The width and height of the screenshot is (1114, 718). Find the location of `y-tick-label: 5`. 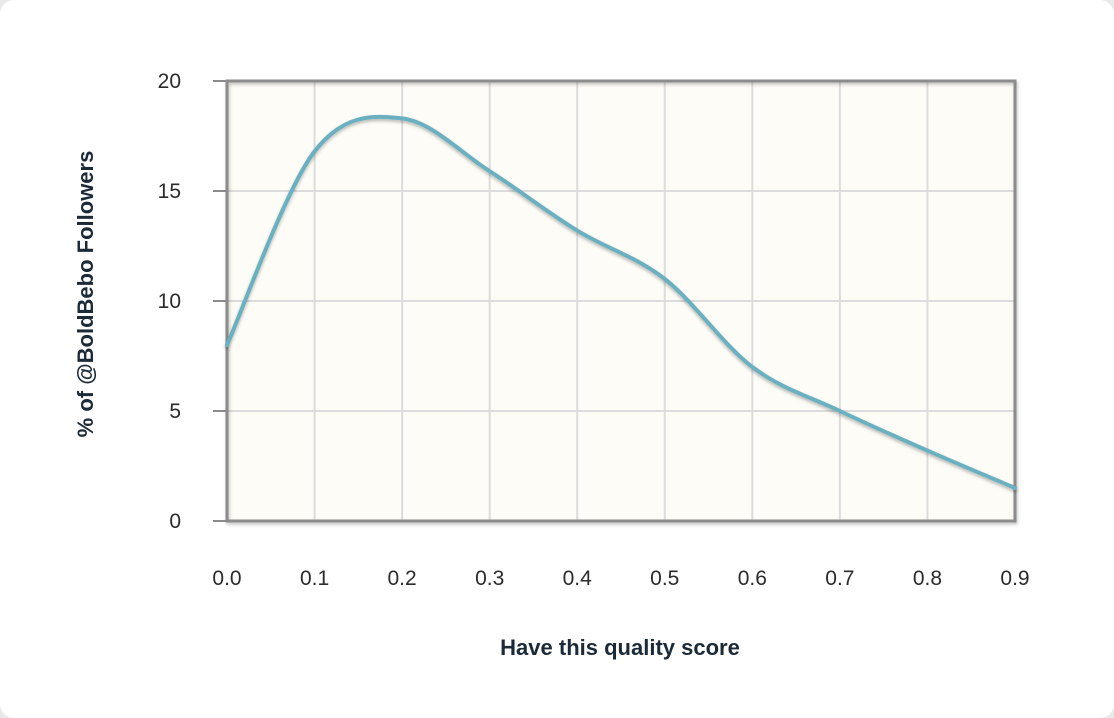

y-tick-label: 5 is located at coordinates (175, 411).